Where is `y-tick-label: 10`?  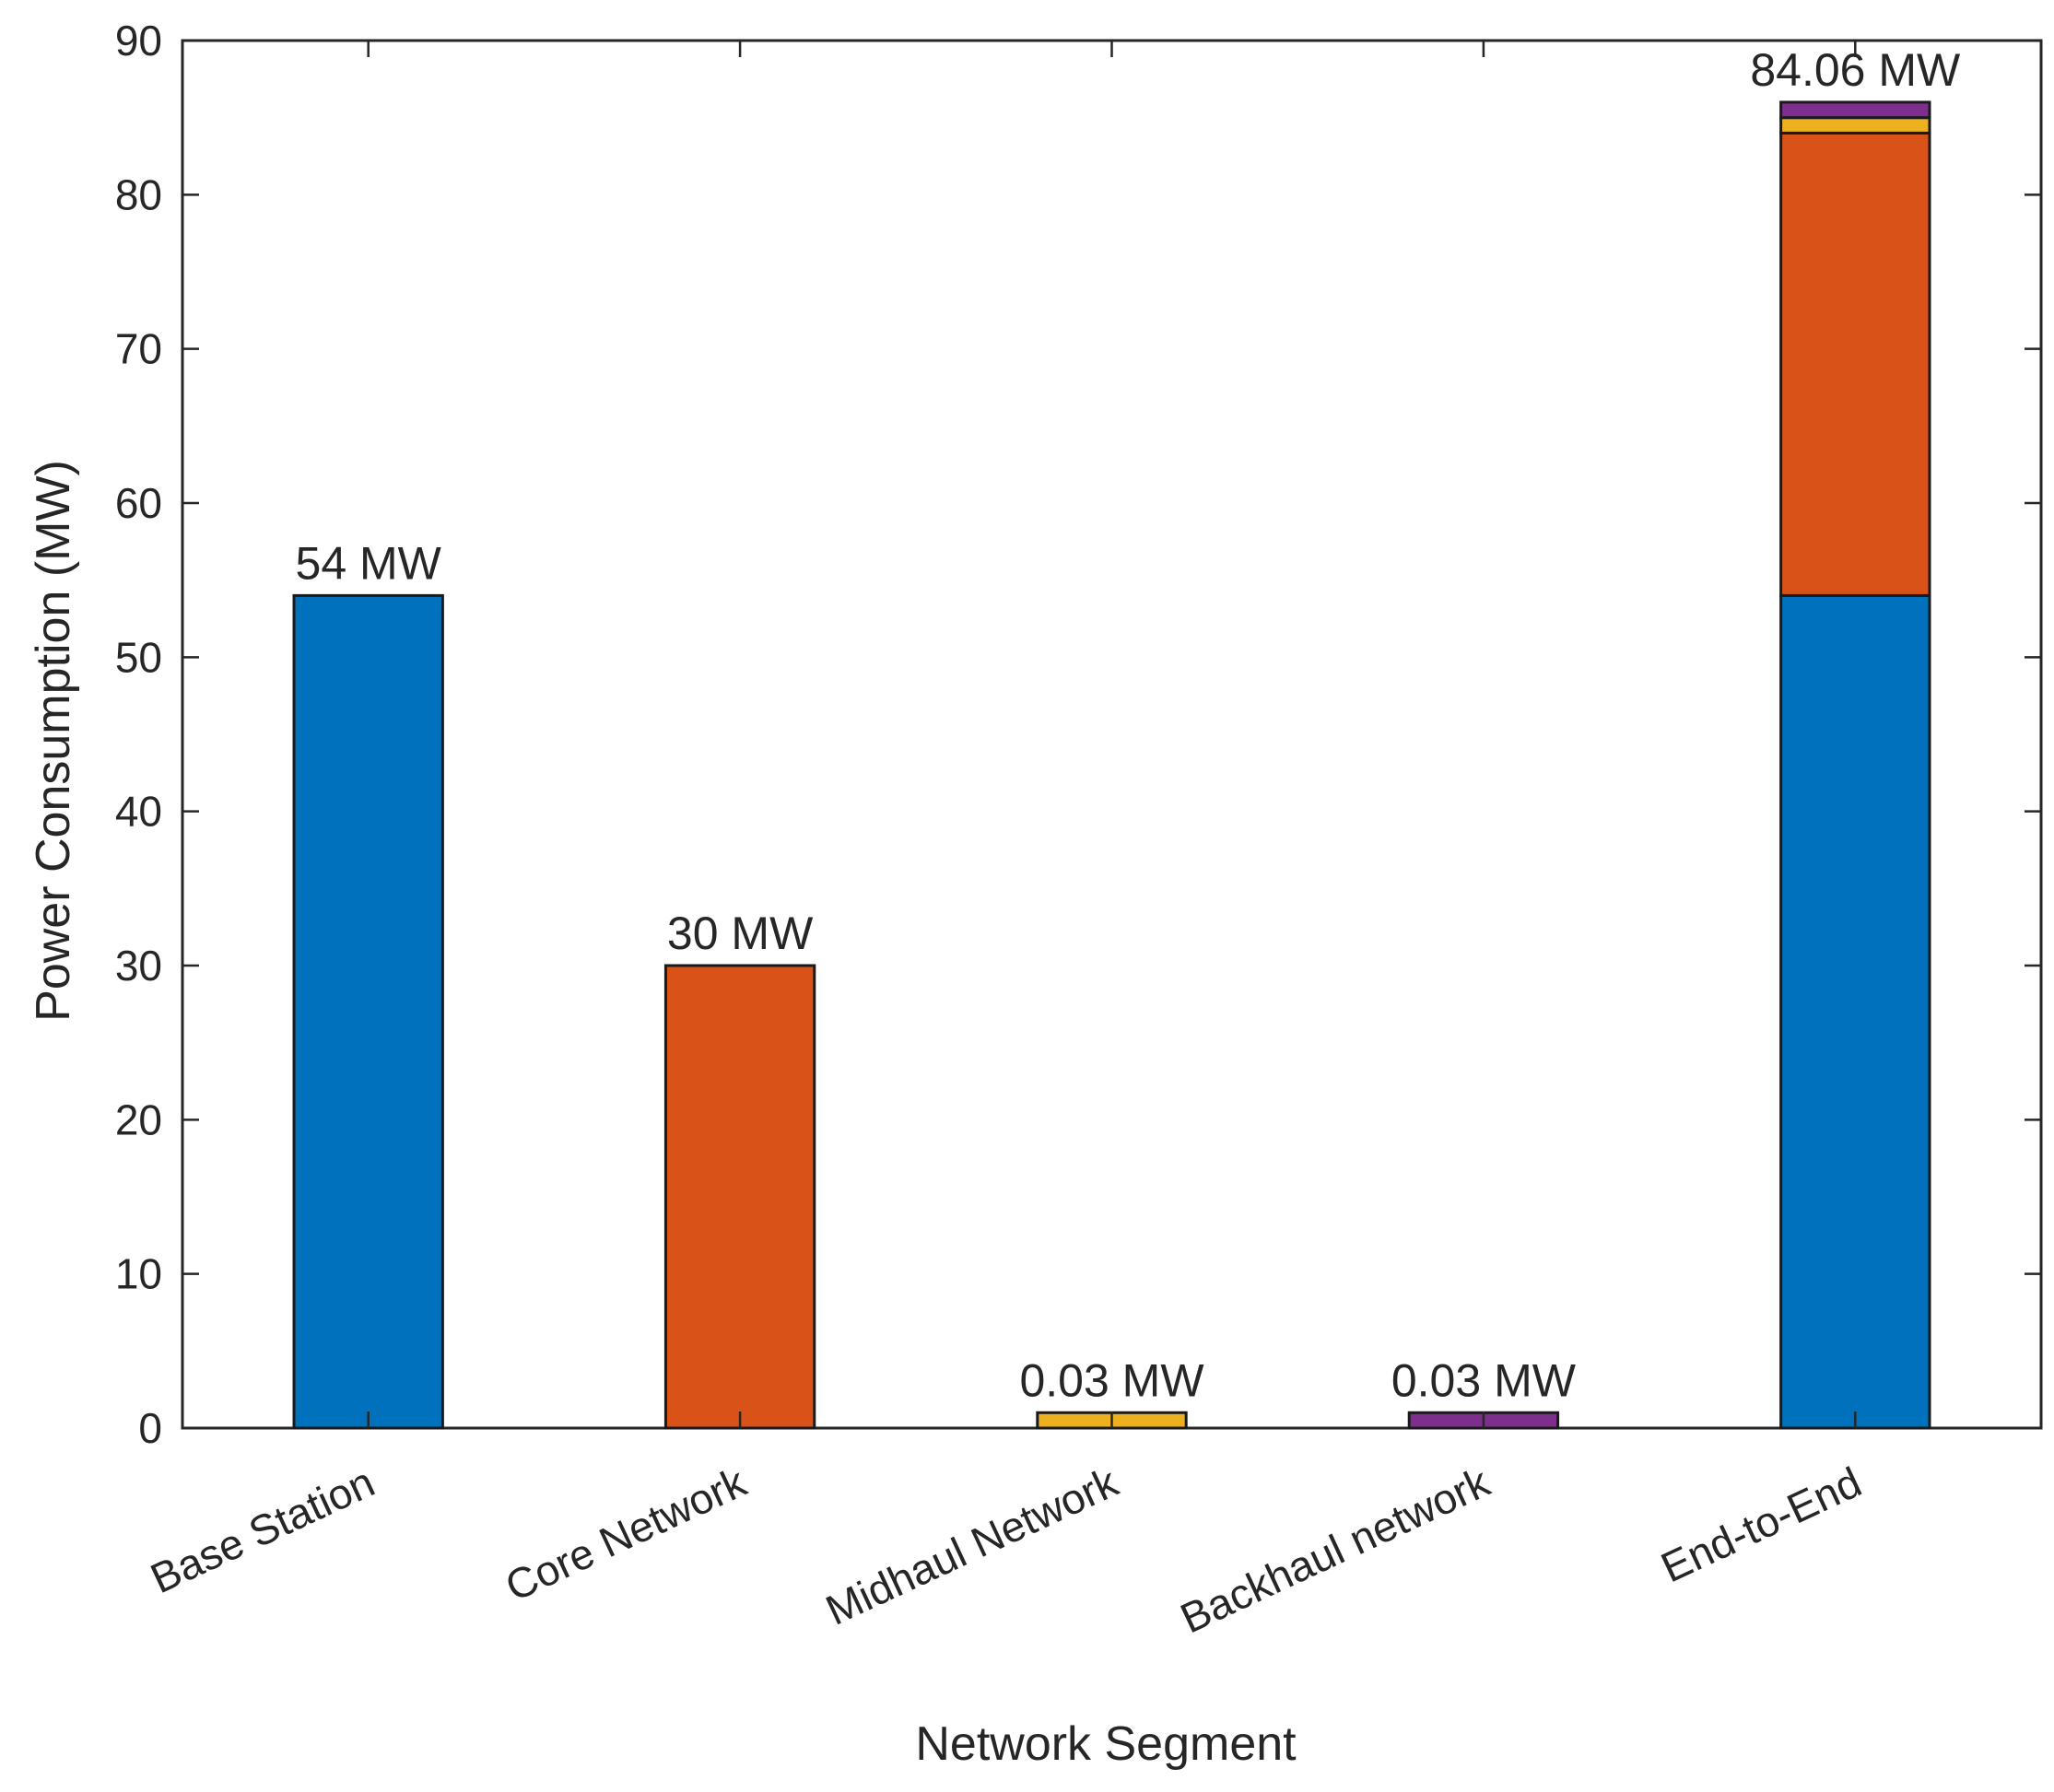 y-tick-label: 10 is located at coordinates (138, 1274).